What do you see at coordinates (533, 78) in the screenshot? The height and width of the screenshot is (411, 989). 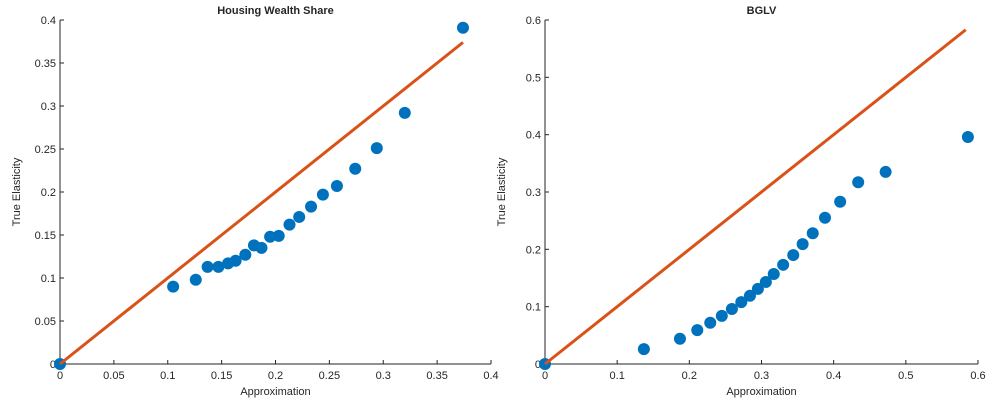 I see `y-tick-label: 0.5` at bounding box center [533, 78].